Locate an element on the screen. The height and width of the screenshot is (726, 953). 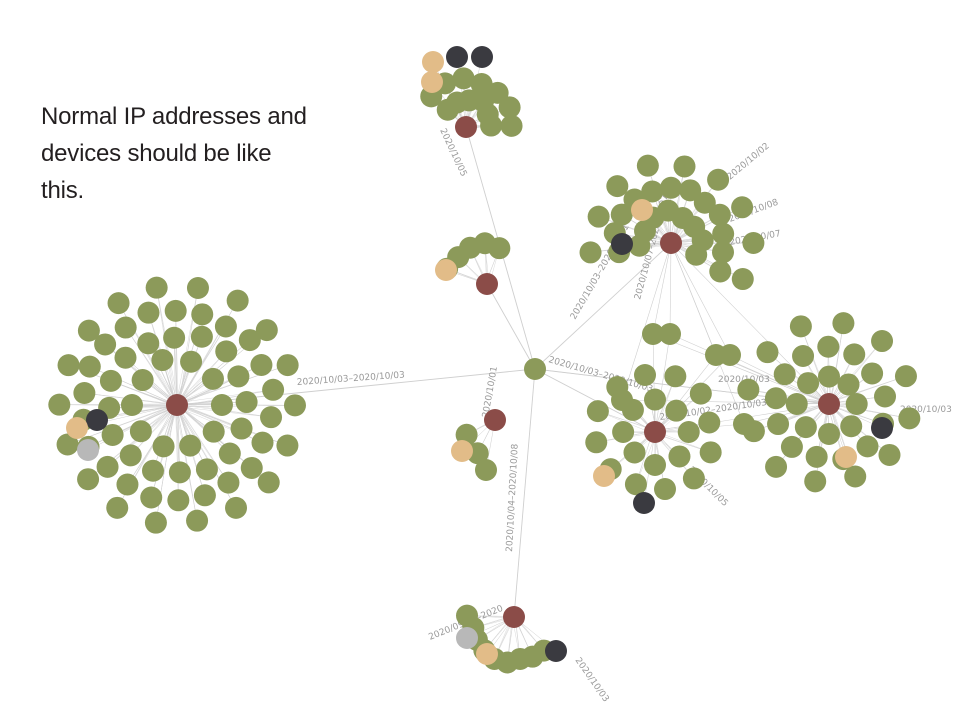
hub-node-upper-right is located at coordinates (671, 243).